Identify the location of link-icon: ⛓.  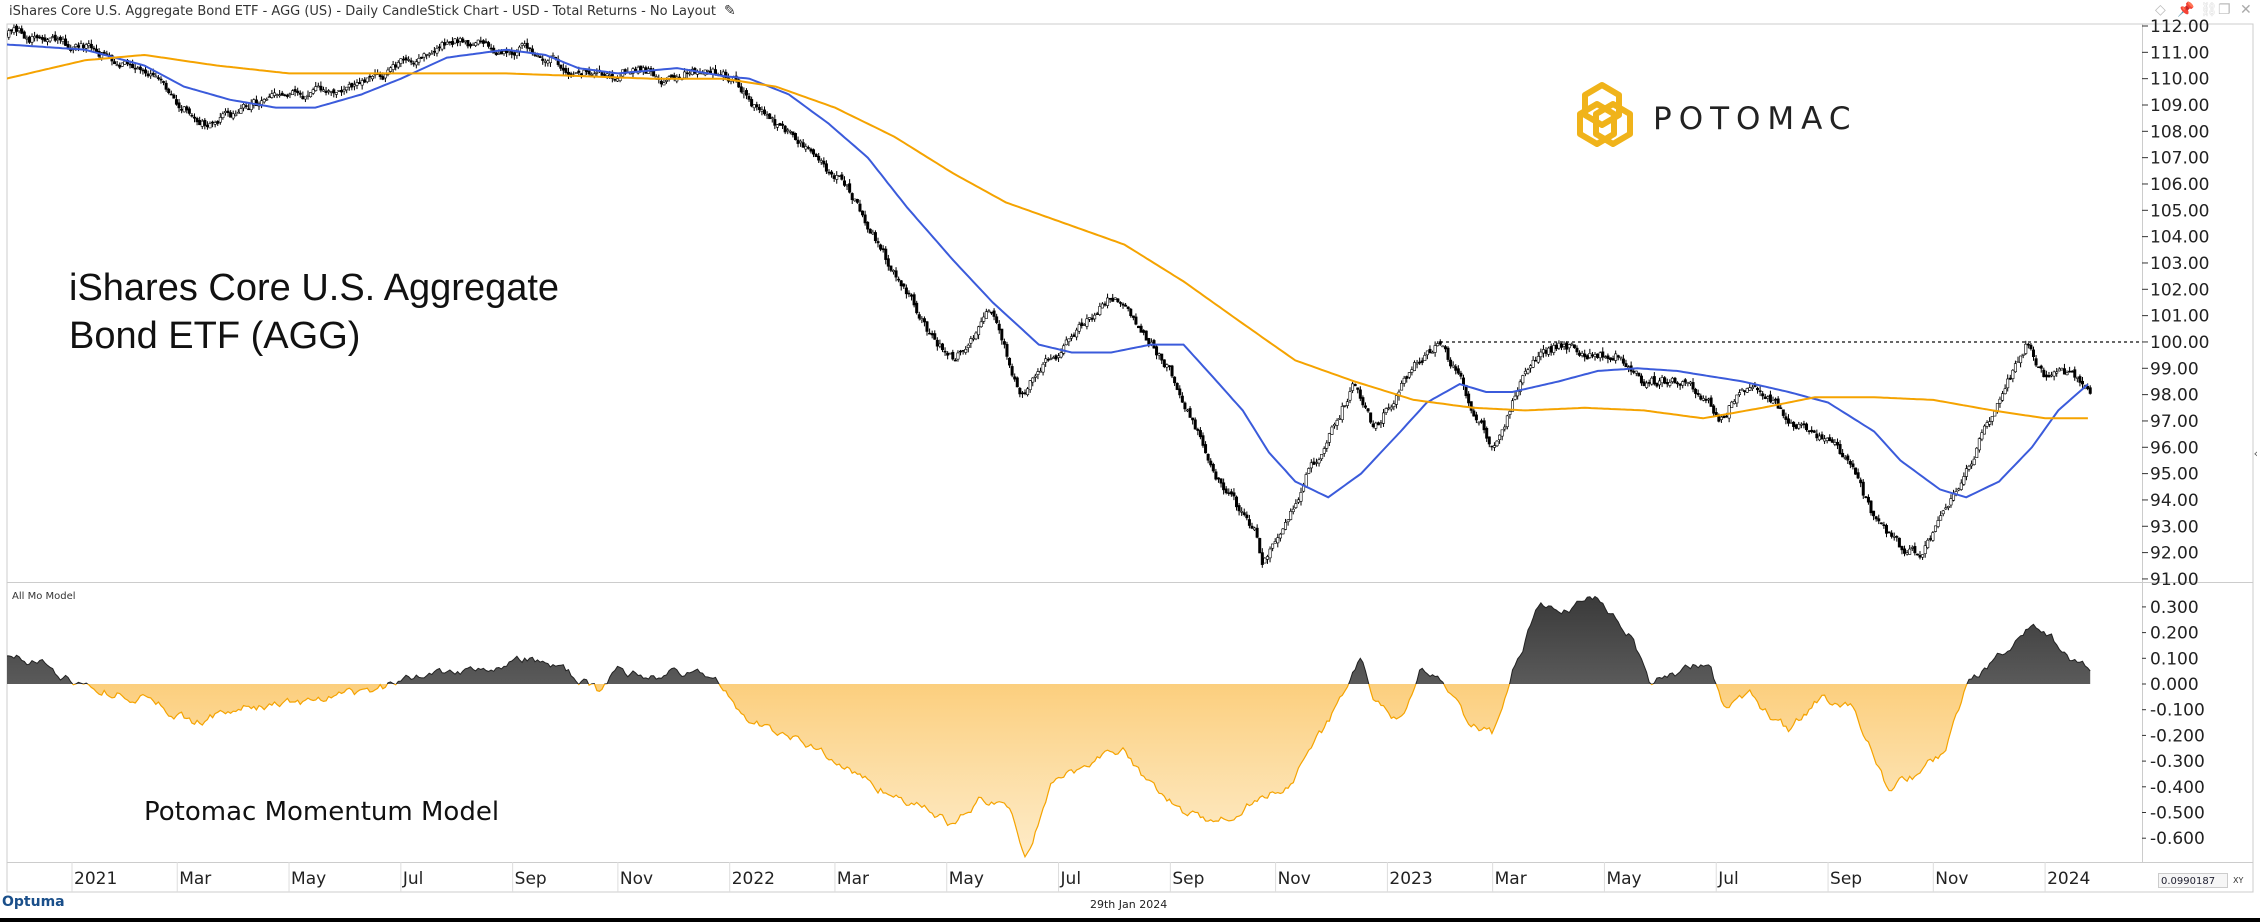
(2209, 10).